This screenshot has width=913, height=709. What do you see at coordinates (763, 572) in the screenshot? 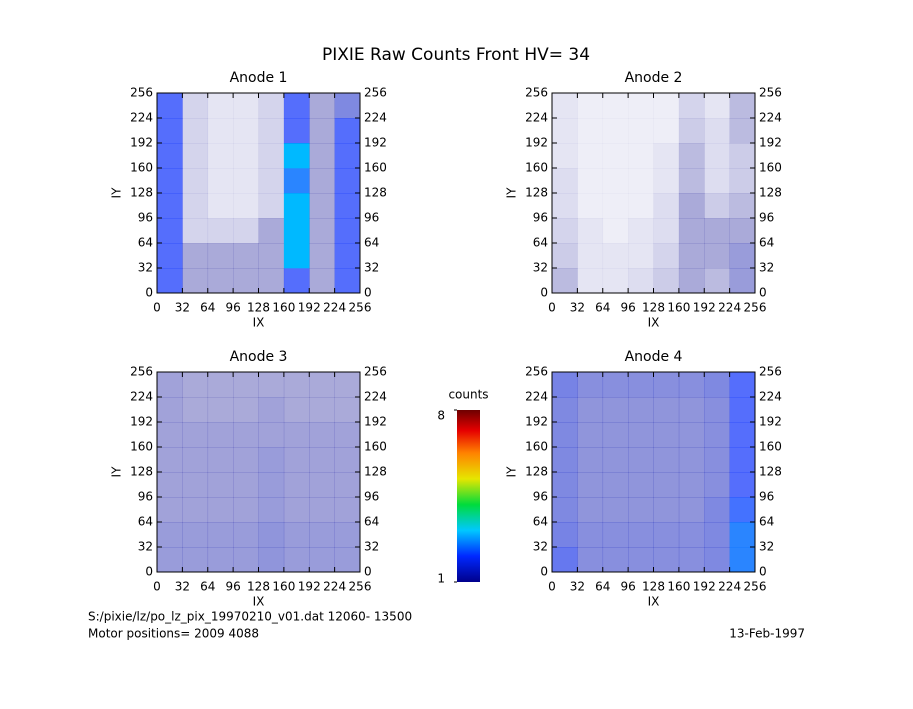
I see `y-tick-label-right: 0` at bounding box center [763, 572].